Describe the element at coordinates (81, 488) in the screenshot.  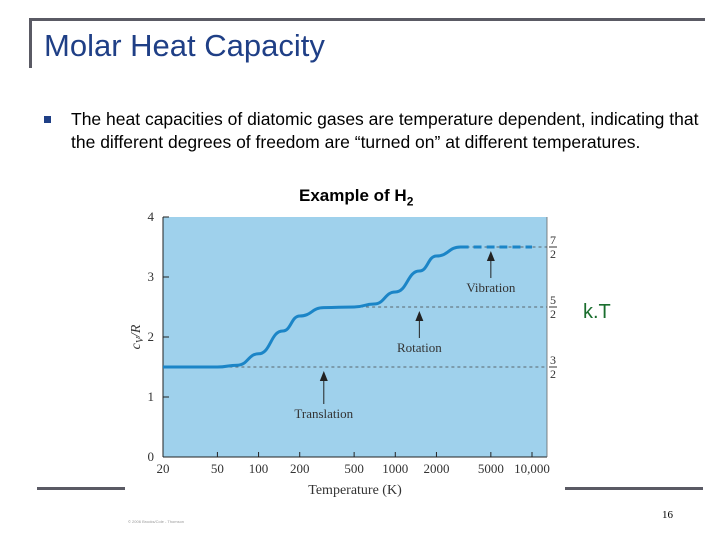
I see `footer-rule-left` at that location.